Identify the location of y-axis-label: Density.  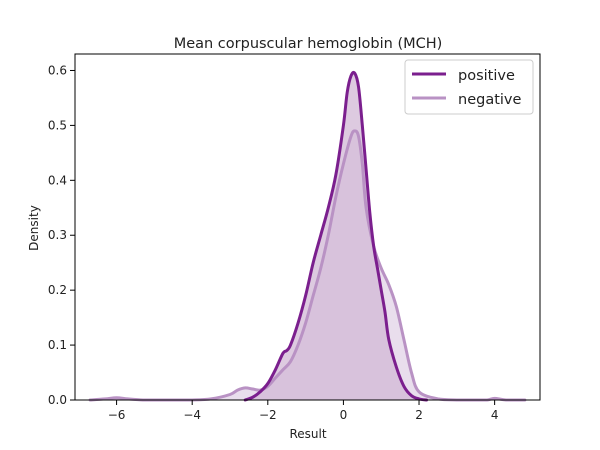
(34, 228).